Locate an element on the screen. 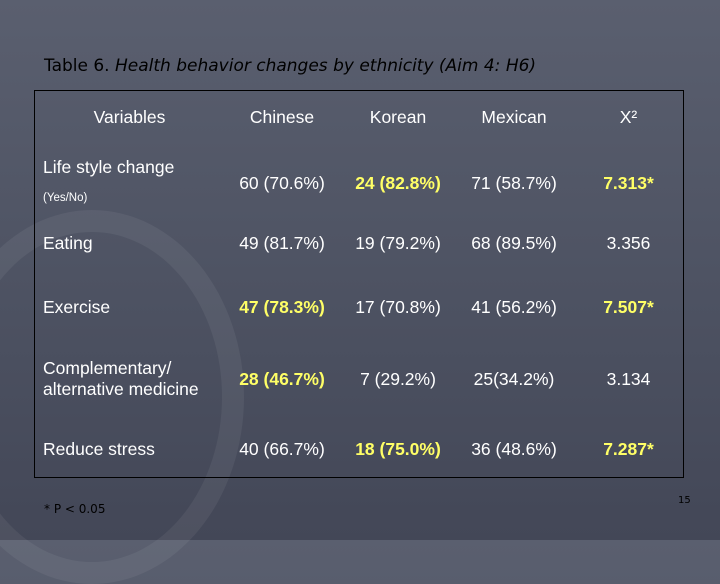  cell-x2: 7.287* is located at coordinates (628, 448).